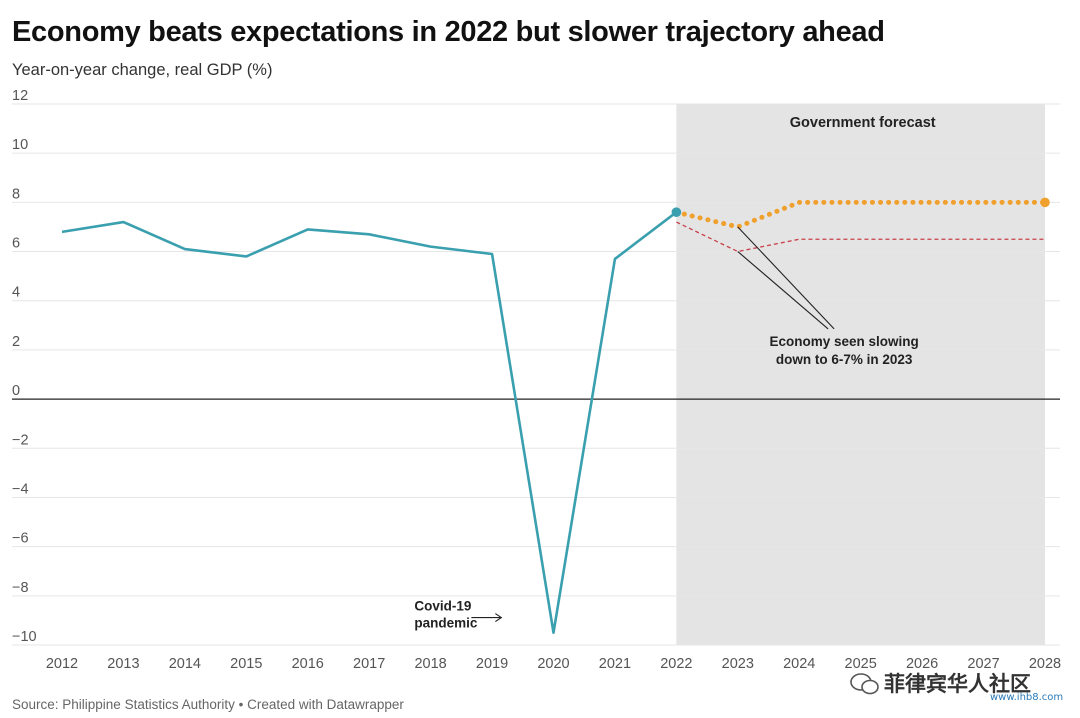 The width and height of the screenshot is (1080, 718). Describe the element at coordinates (1027, 697) in the screenshot. I see `watermark-url: www.ihb8.com` at that location.